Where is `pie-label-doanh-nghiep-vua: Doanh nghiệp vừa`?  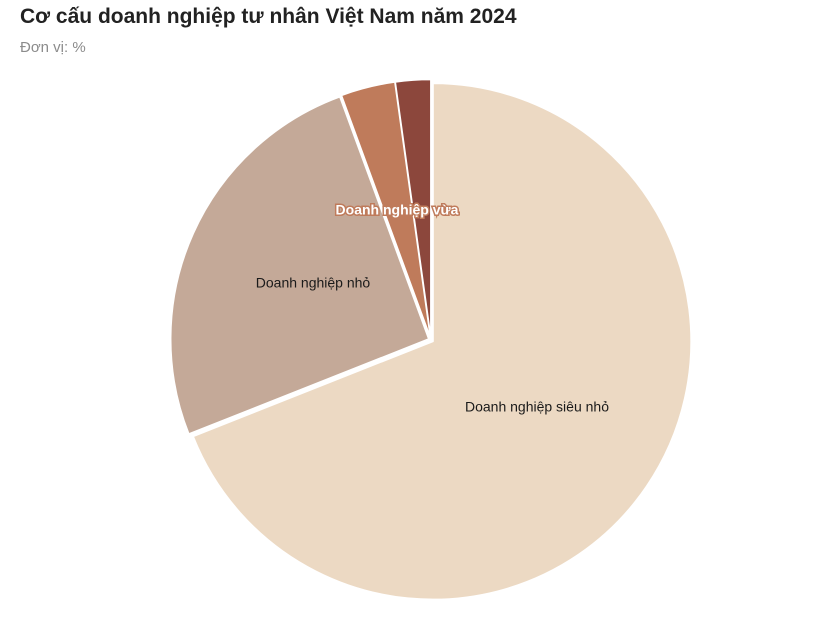 pie-label-doanh-nghiep-vua: Doanh nghiệp vừa is located at coordinates (397, 210).